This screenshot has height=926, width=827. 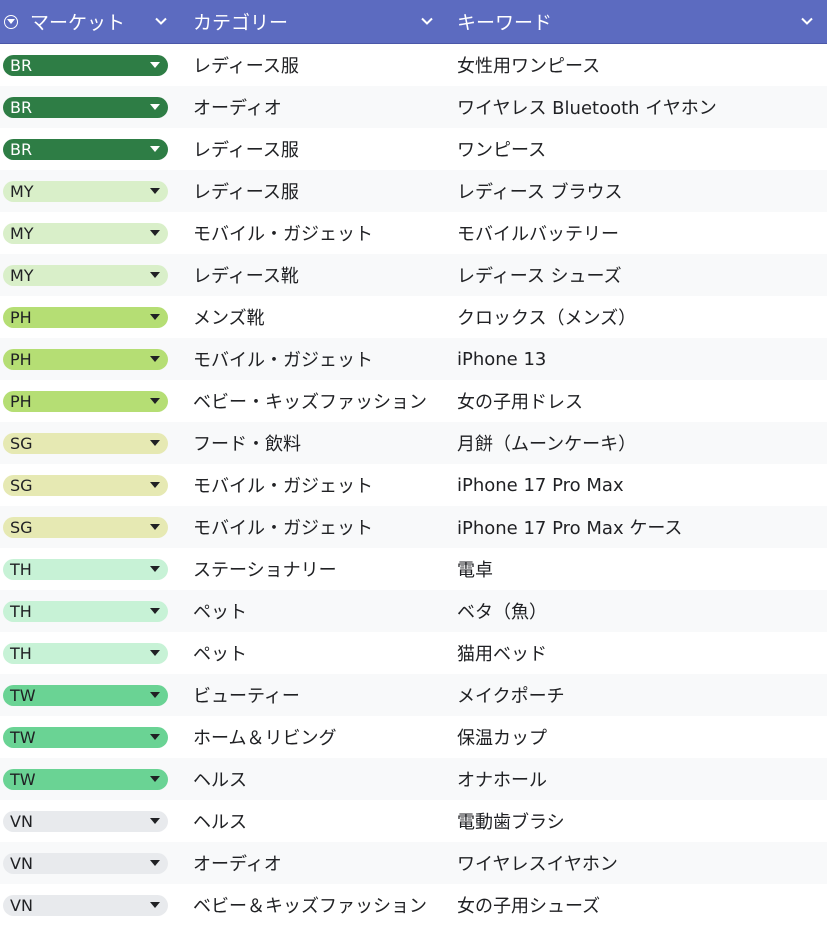 What do you see at coordinates (247, 444) in the screenshot?
I see `category-cell: フード・飲料` at bounding box center [247, 444].